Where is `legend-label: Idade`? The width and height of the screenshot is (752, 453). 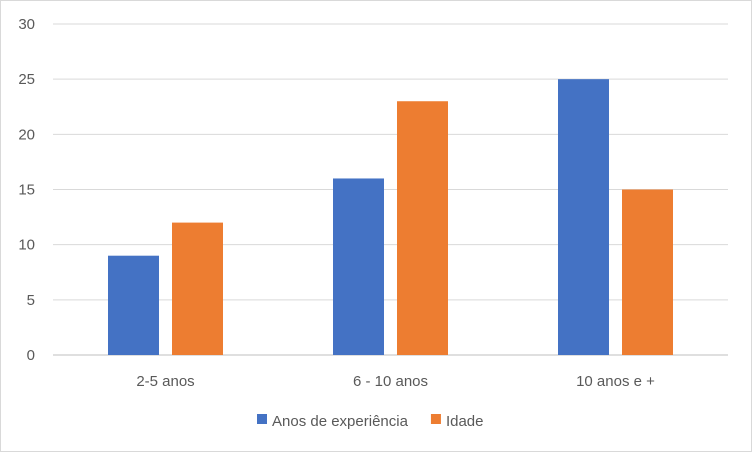
legend-label: Idade is located at coordinates (465, 421).